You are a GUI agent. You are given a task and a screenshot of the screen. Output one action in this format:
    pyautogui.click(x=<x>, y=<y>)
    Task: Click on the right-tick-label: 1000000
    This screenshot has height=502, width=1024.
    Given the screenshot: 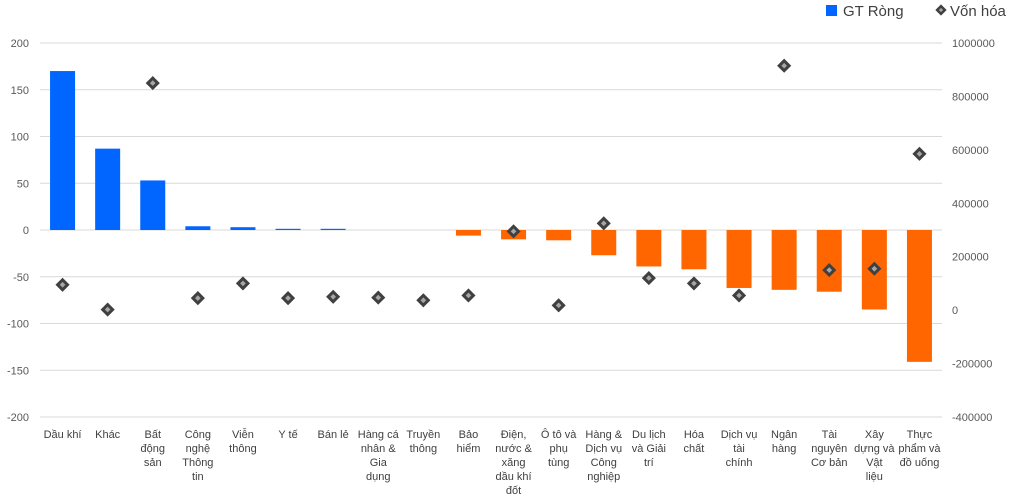 What is the action you would take?
    pyautogui.click(x=973, y=44)
    